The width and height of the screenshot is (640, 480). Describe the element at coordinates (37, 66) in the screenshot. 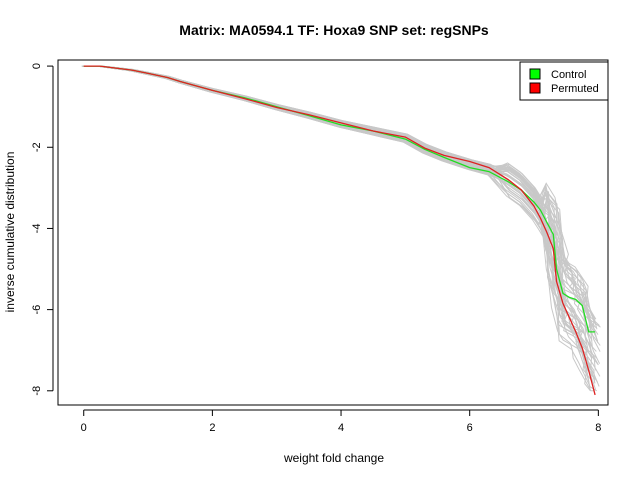

I see `y-tick-label: 0` at that location.